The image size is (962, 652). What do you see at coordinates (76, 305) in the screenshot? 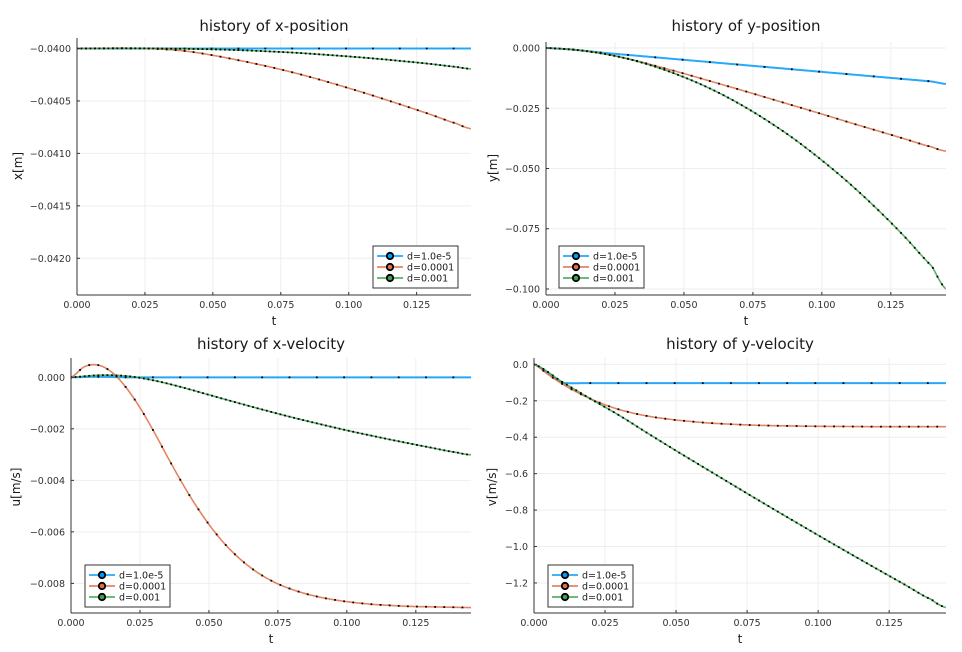
I see `x-tick-label: 0.000` at bounding box center [76, 305].